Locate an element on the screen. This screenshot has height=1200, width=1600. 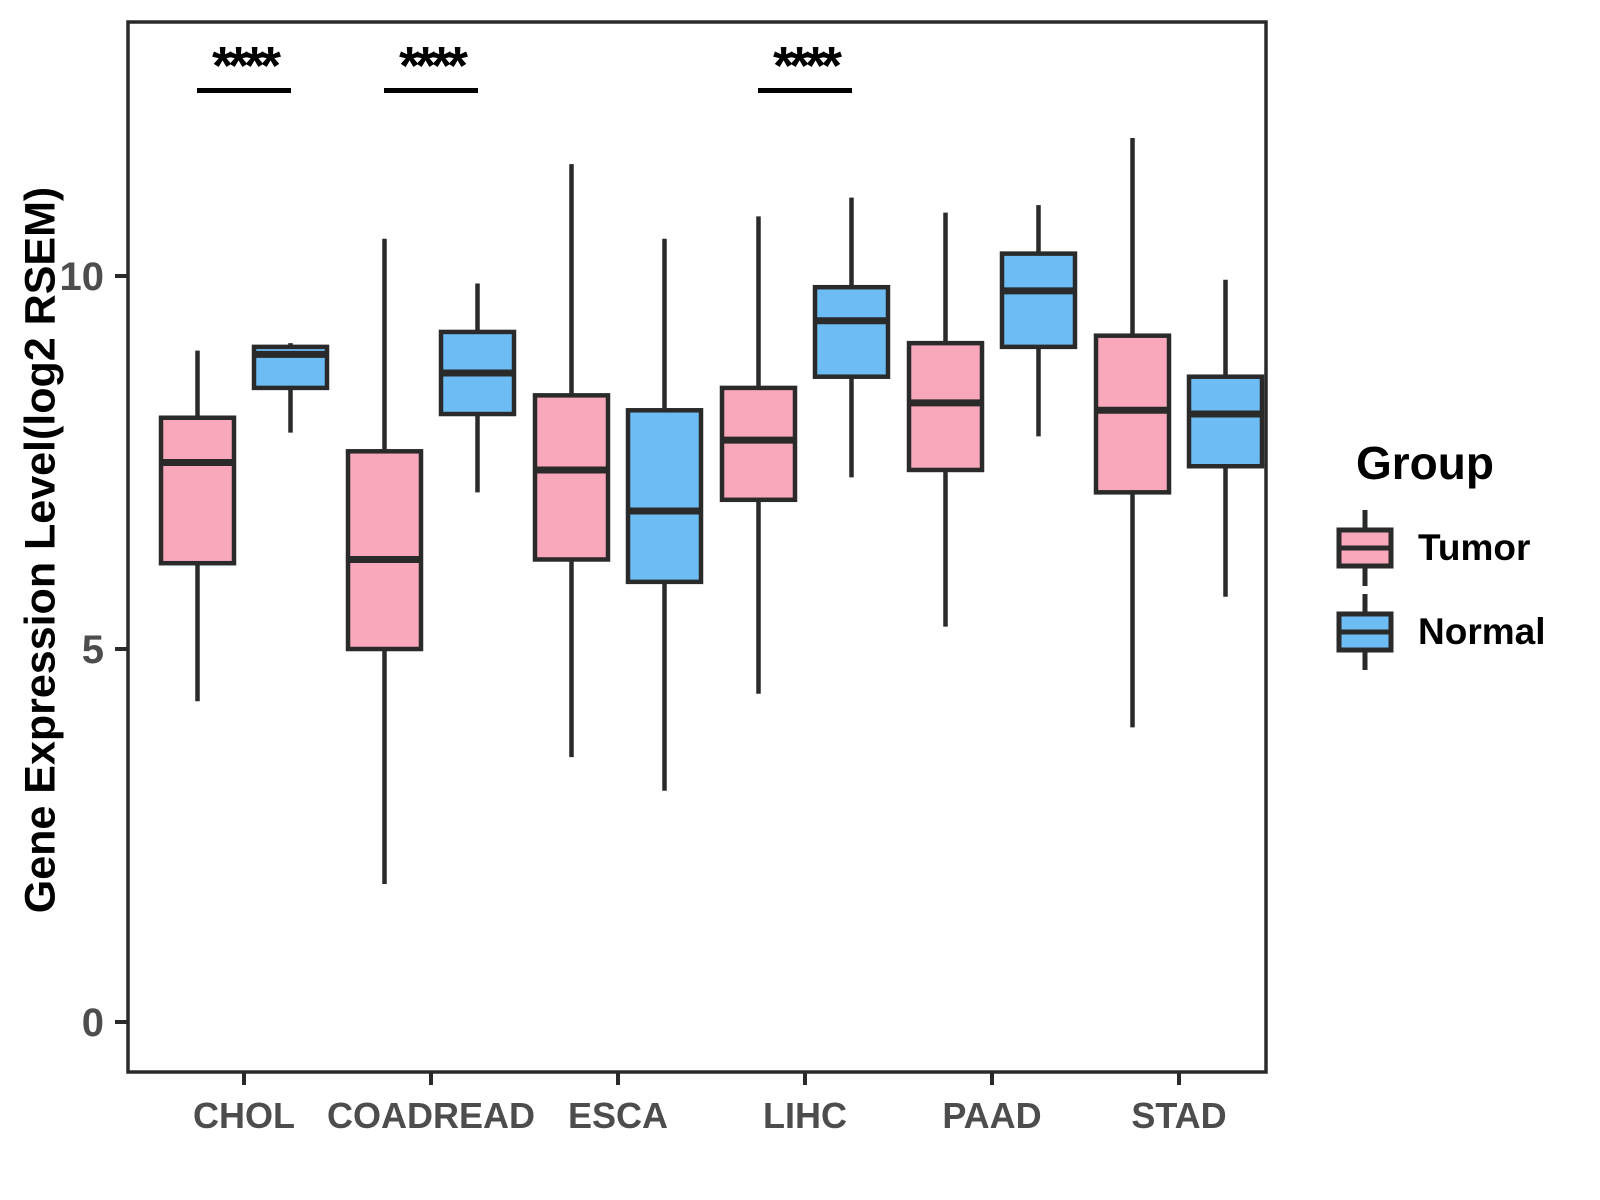
y-tick-label: 0 is located at coordinates (93, 1023).